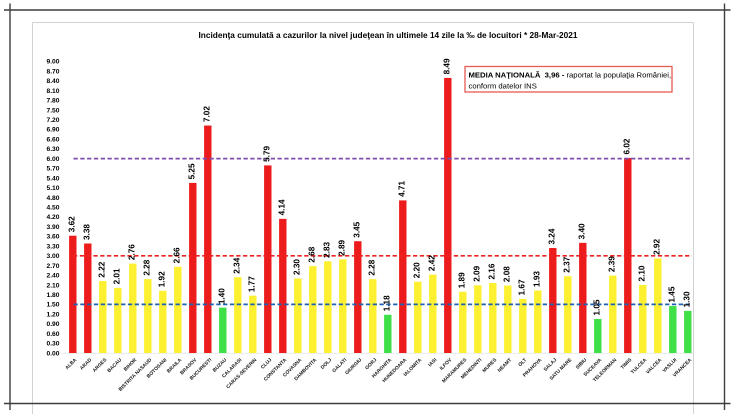 Image resolution: width=735 pixels, height=419 pixels. Describe the element at coordinates (417, 270) in the screenshot. I see `svg-text: 2.20` at that location.